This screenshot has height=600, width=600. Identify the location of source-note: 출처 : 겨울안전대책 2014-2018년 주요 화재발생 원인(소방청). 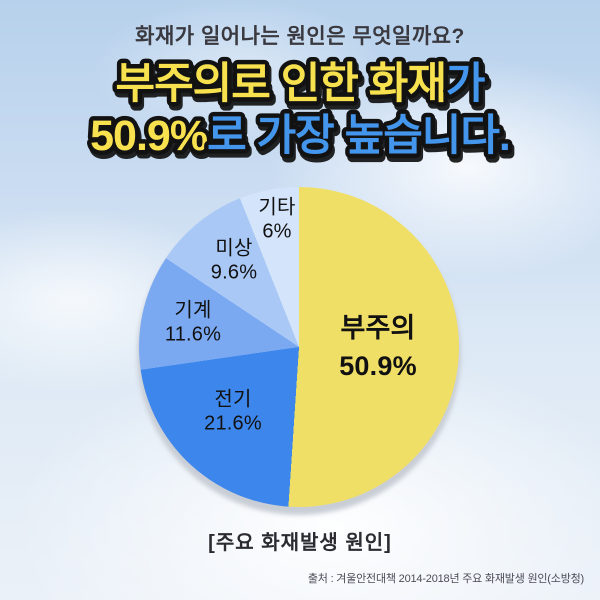
(445, 579).